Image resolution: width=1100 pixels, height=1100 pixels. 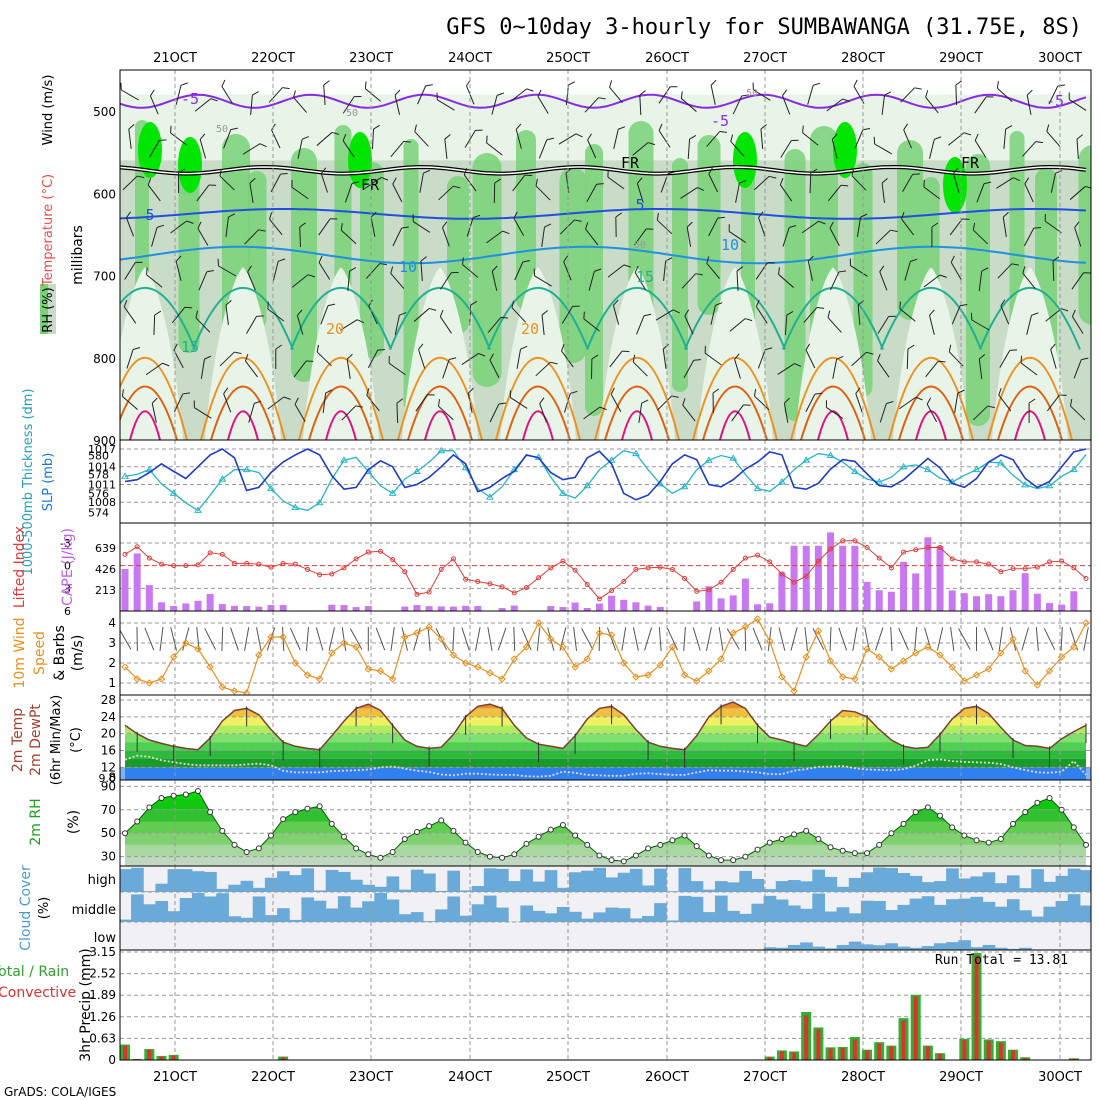 What do you see at coordinates (48, 110) in the screenshot?
I see `ylabel-wind: Wind (m/s)` at bounding box center [48, 110].